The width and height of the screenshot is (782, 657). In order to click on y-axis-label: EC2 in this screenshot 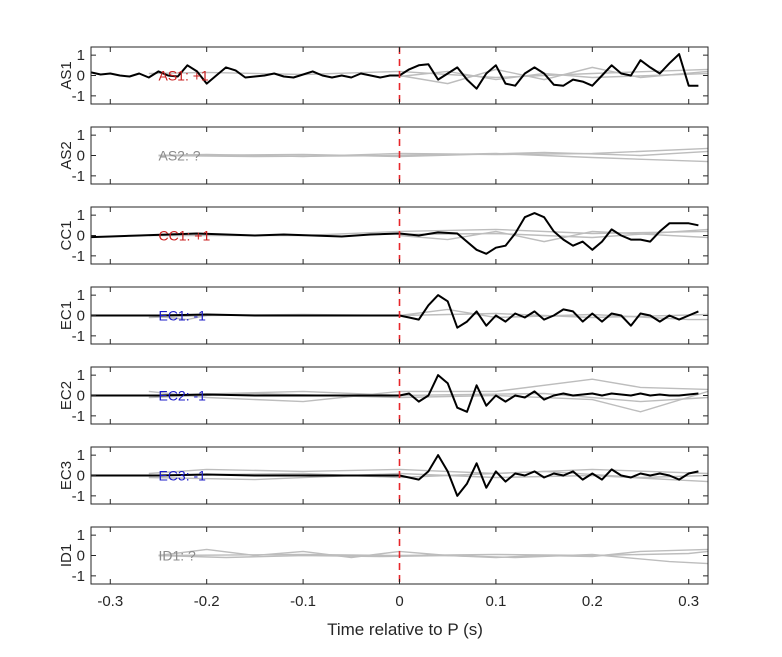, I will do `click(66, 395)`.